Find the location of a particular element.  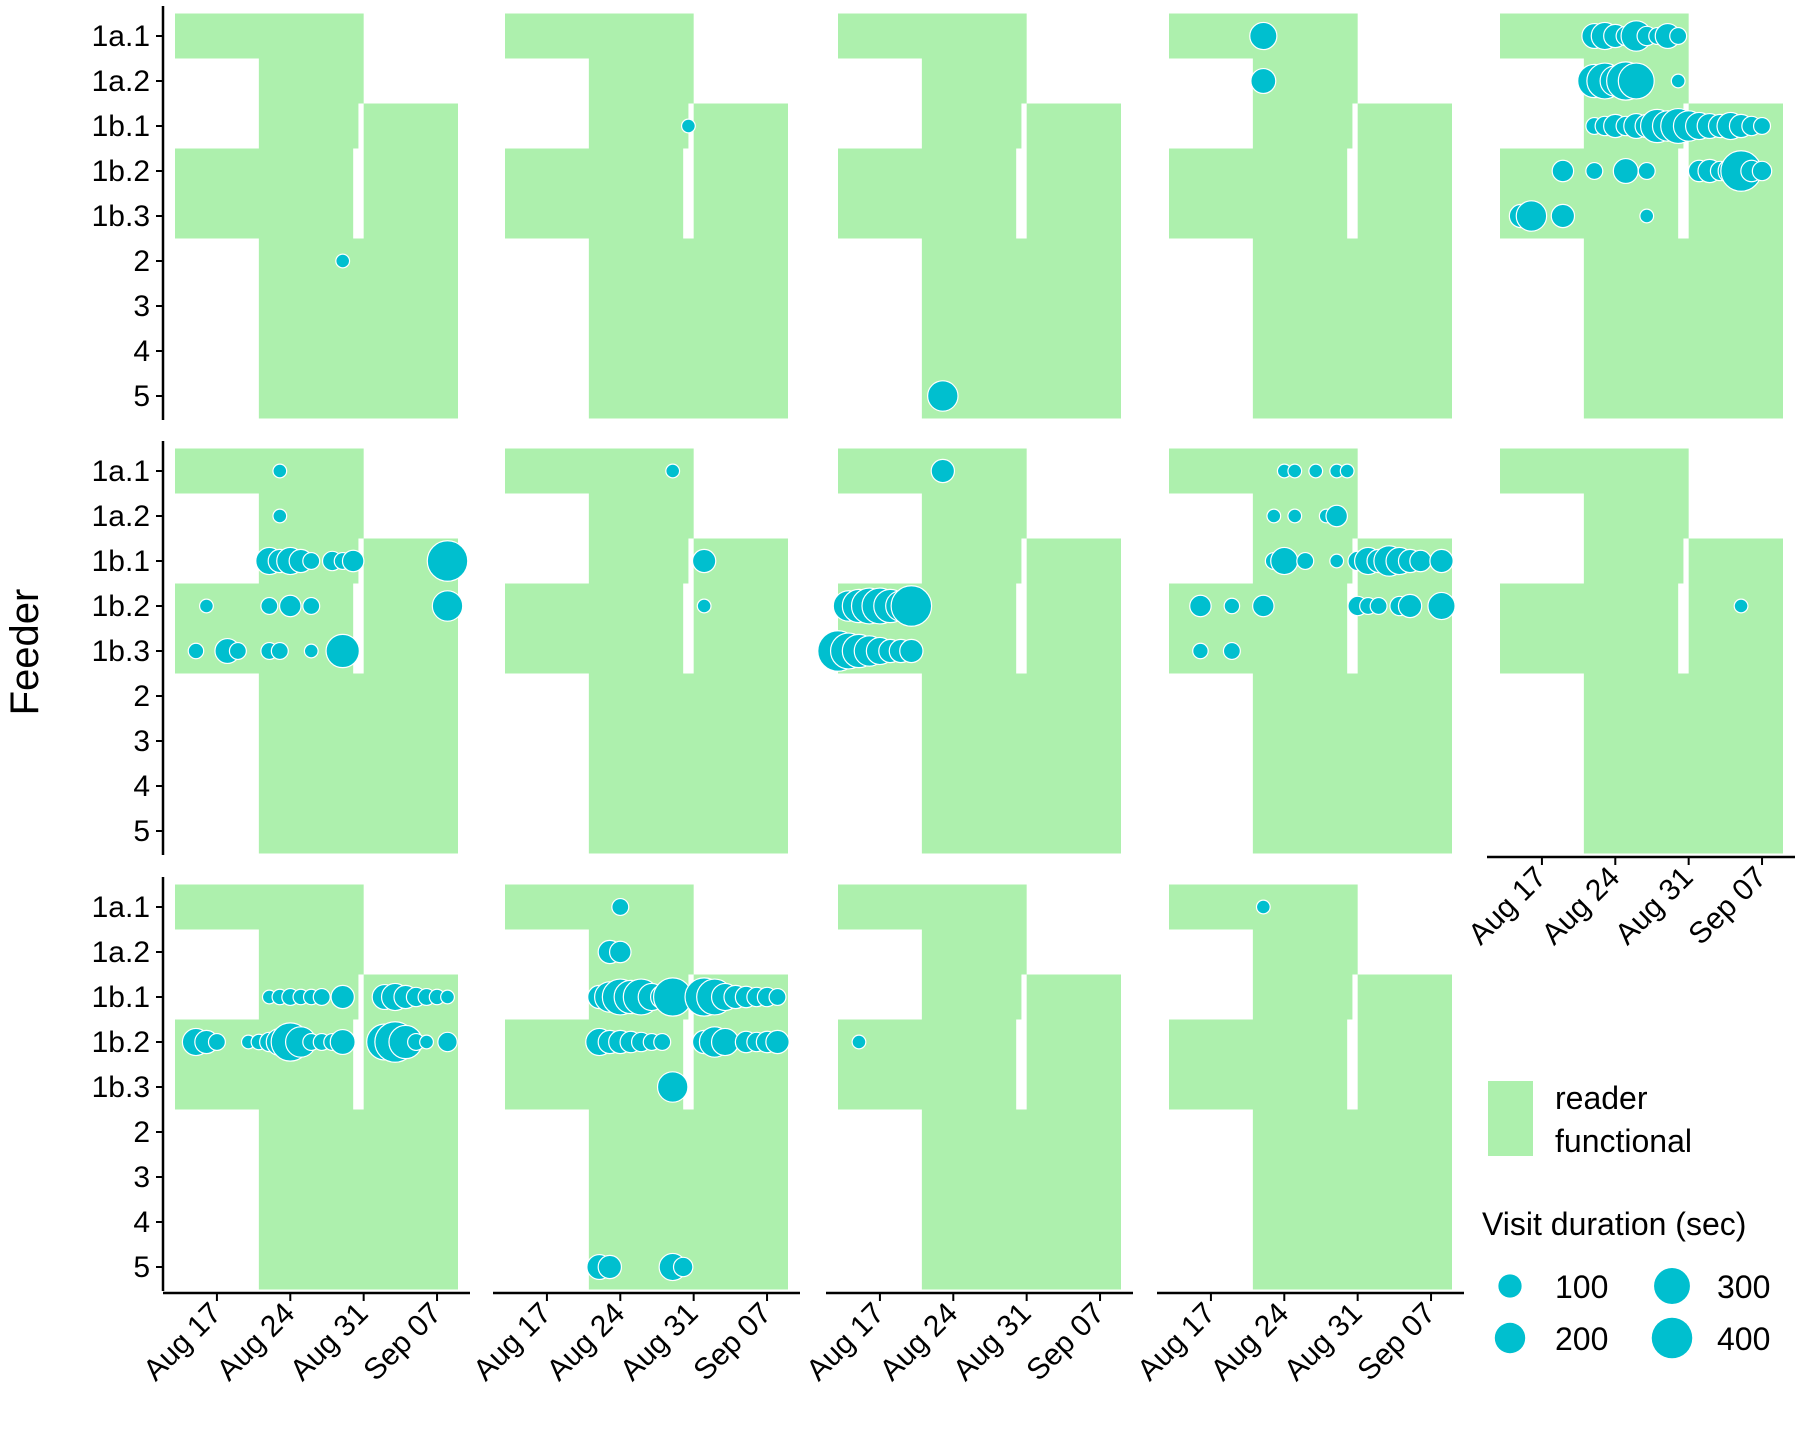

y-tick-label: 5 is located at coordinates (141, 831).